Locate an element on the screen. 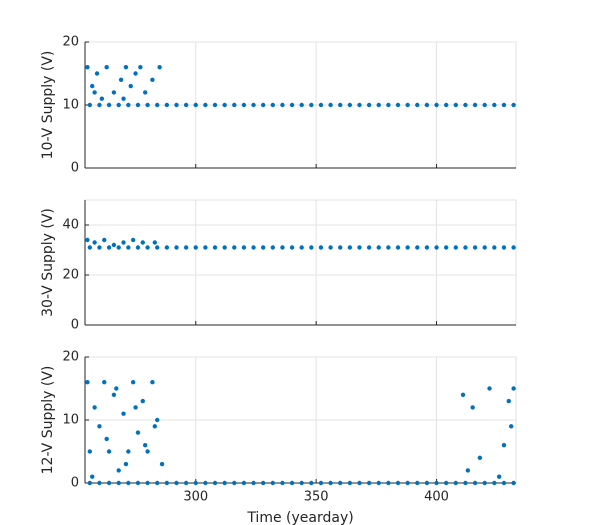  y-tick-label: 20 is located at coordinates (70, 357).